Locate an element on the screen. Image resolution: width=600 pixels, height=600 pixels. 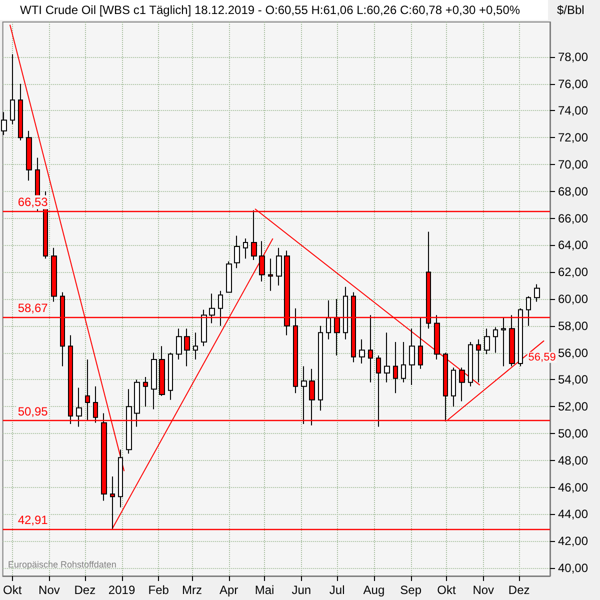
x-tick-label: Feb is located at coordinates (159, 590).